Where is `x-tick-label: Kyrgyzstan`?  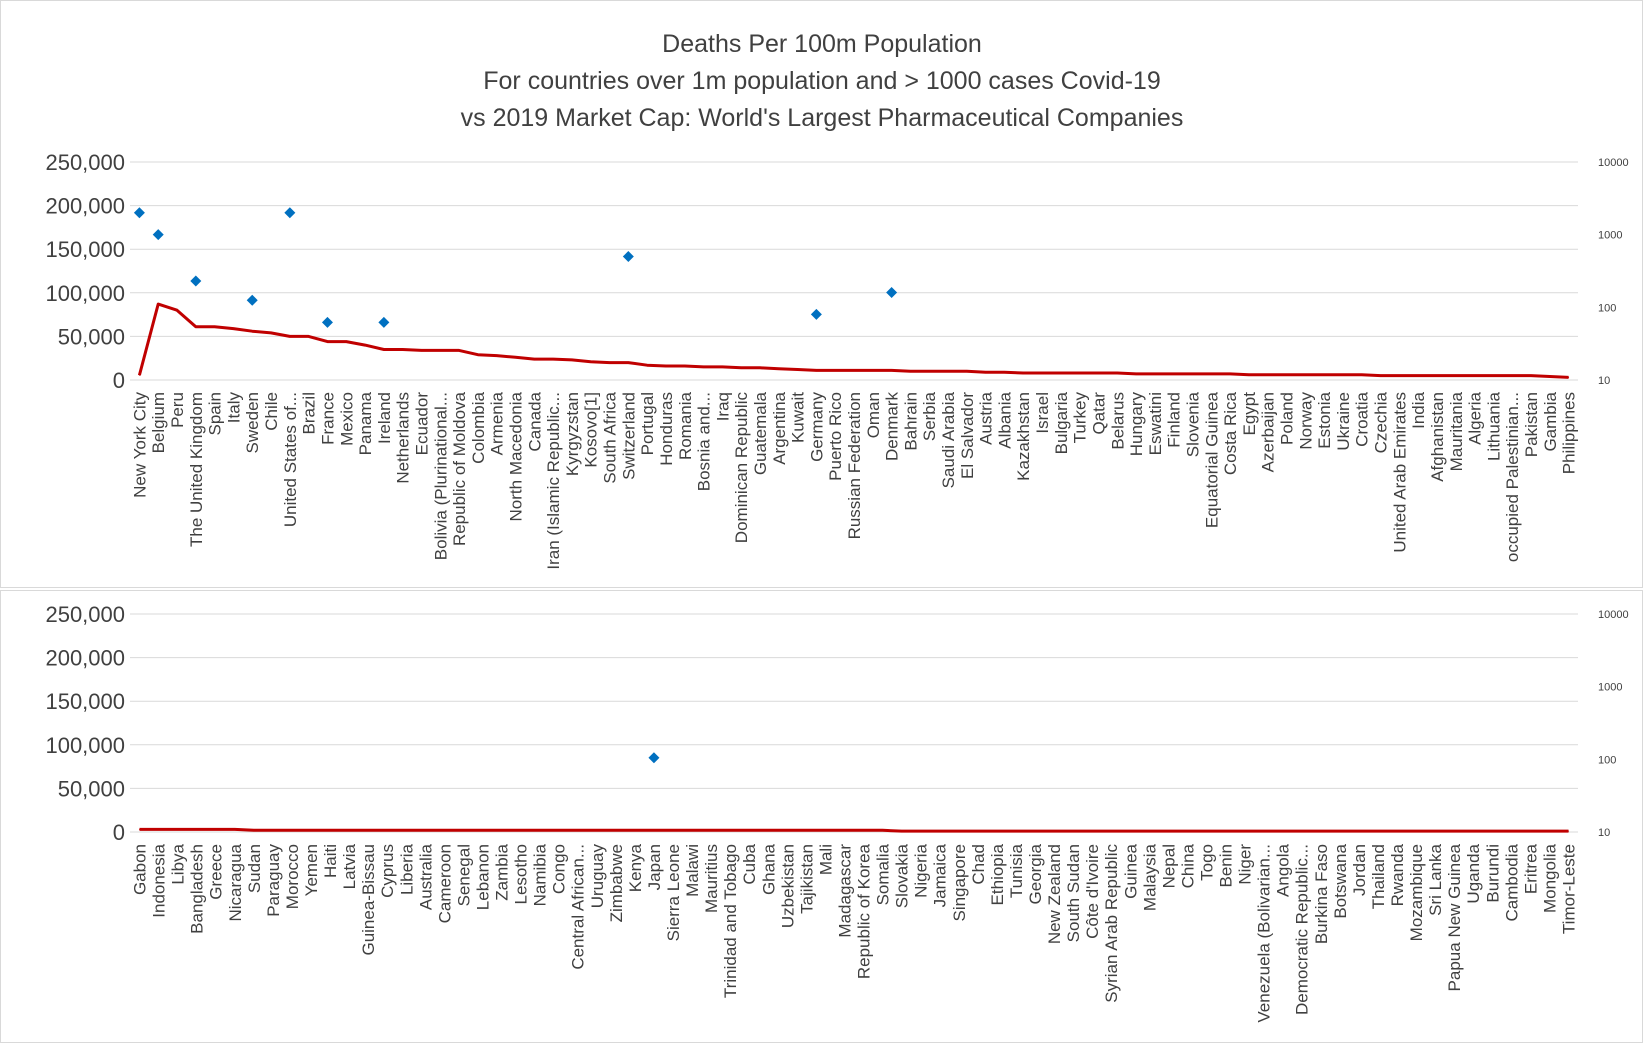 x-tick-label: Kyrgyzstan is located at coordinates (572, 434).